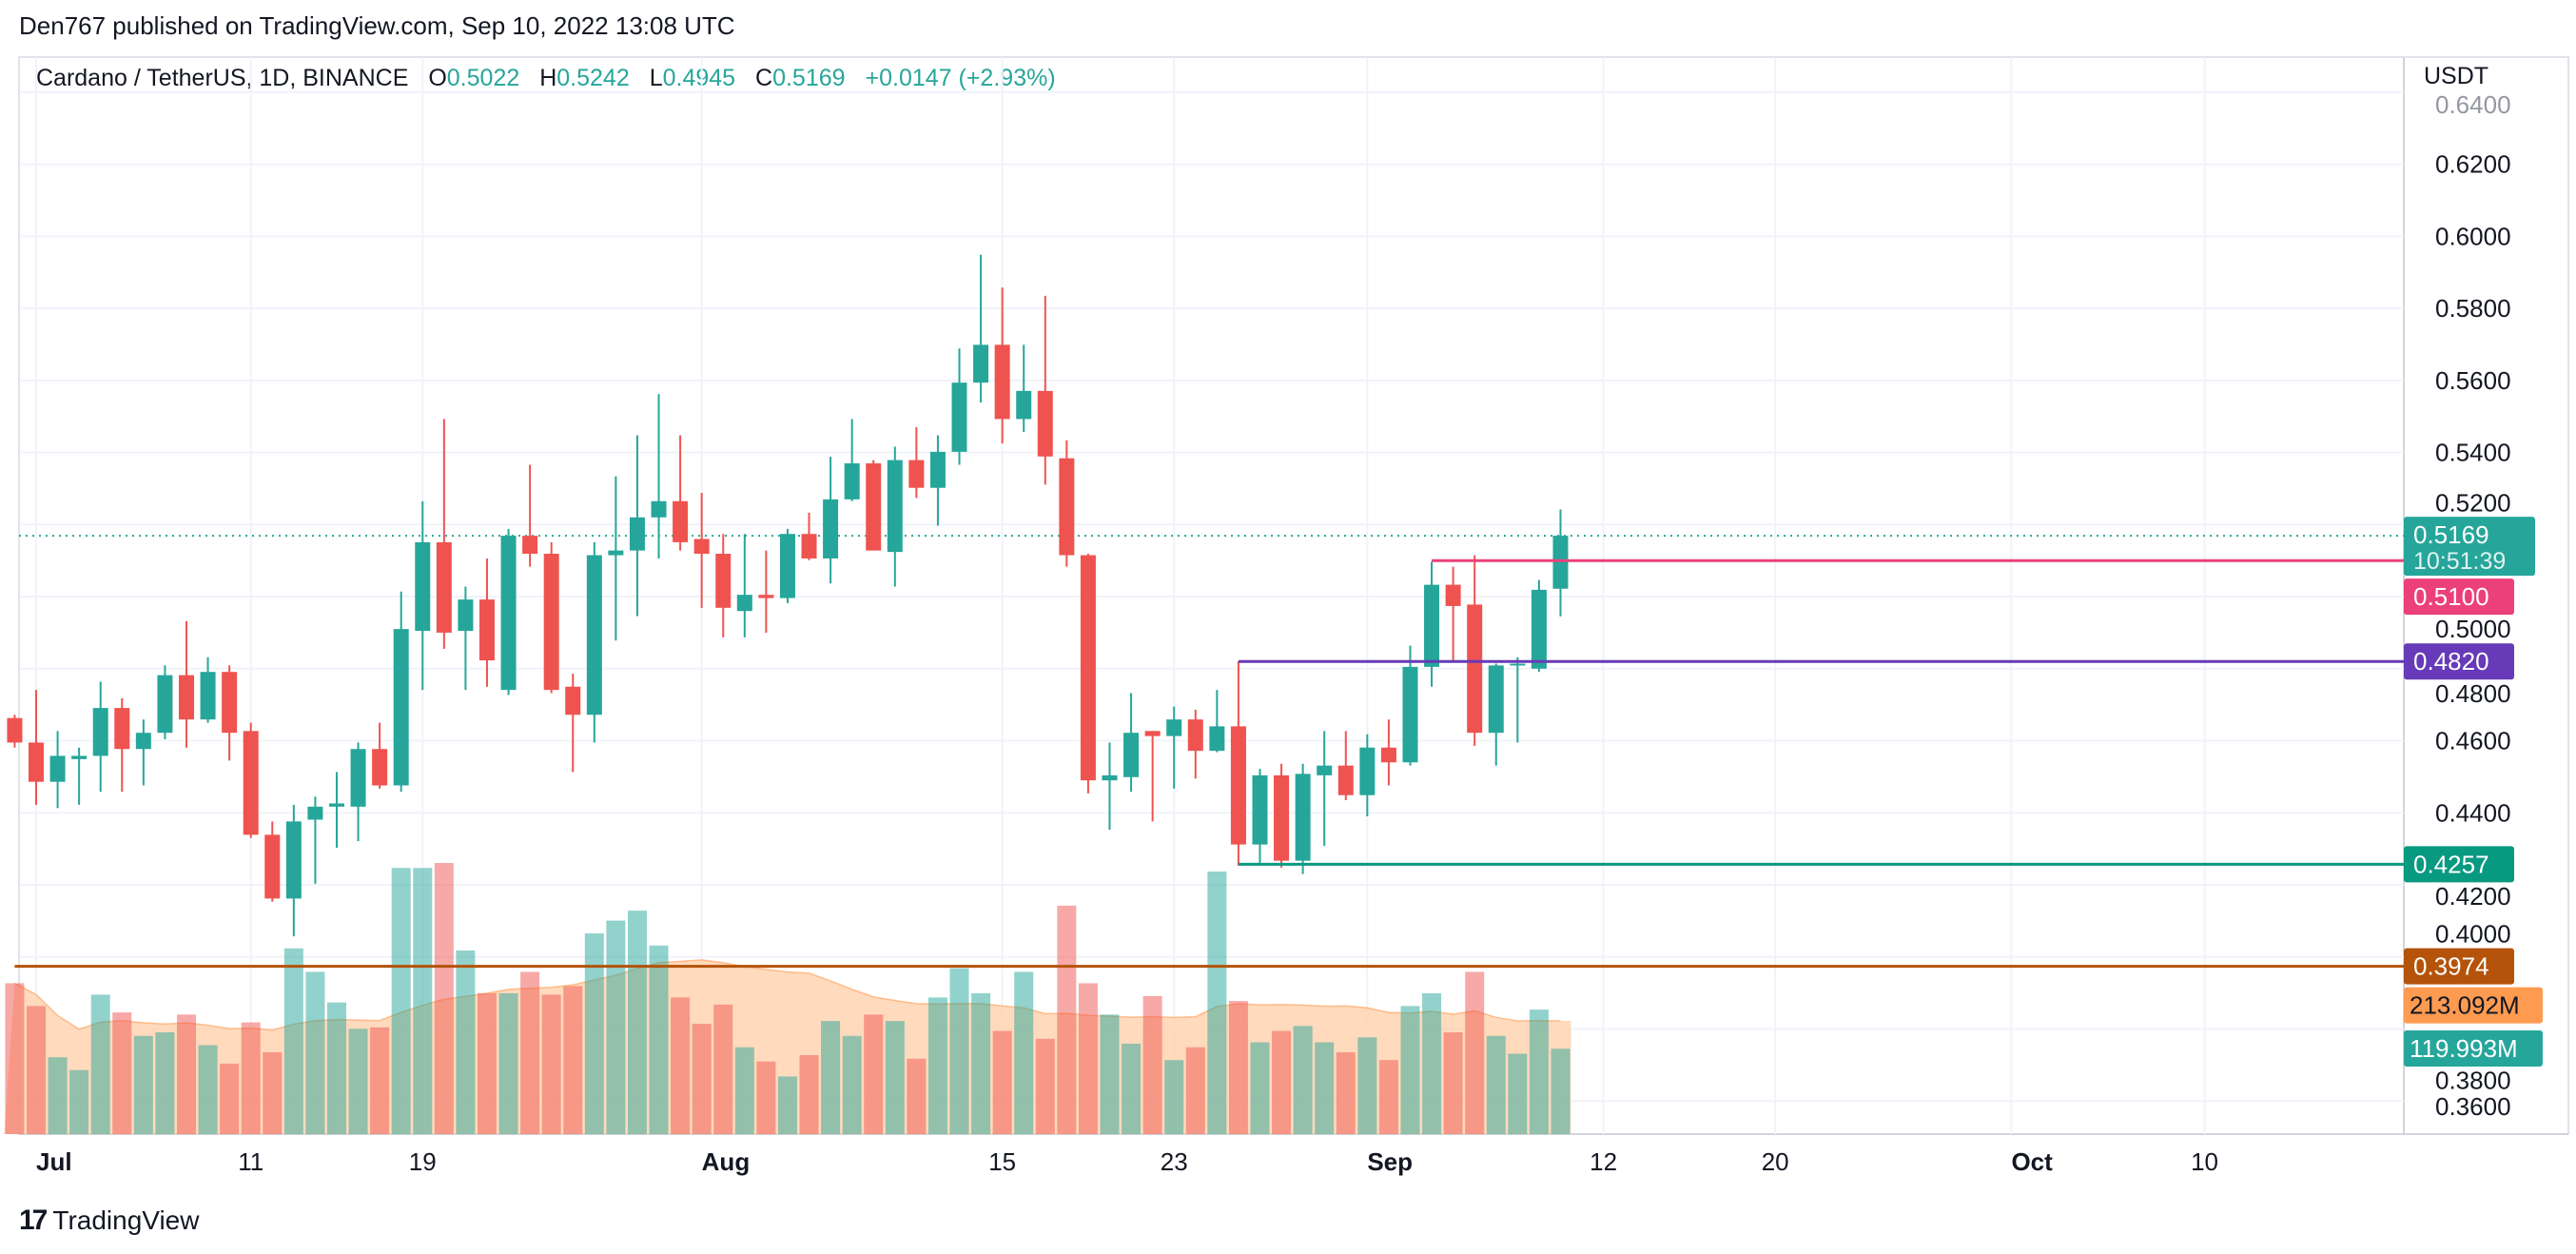 This screenshot has height=1254, width=2576. I want to click on x-tick-label: Oct, so click(2032, 1161).